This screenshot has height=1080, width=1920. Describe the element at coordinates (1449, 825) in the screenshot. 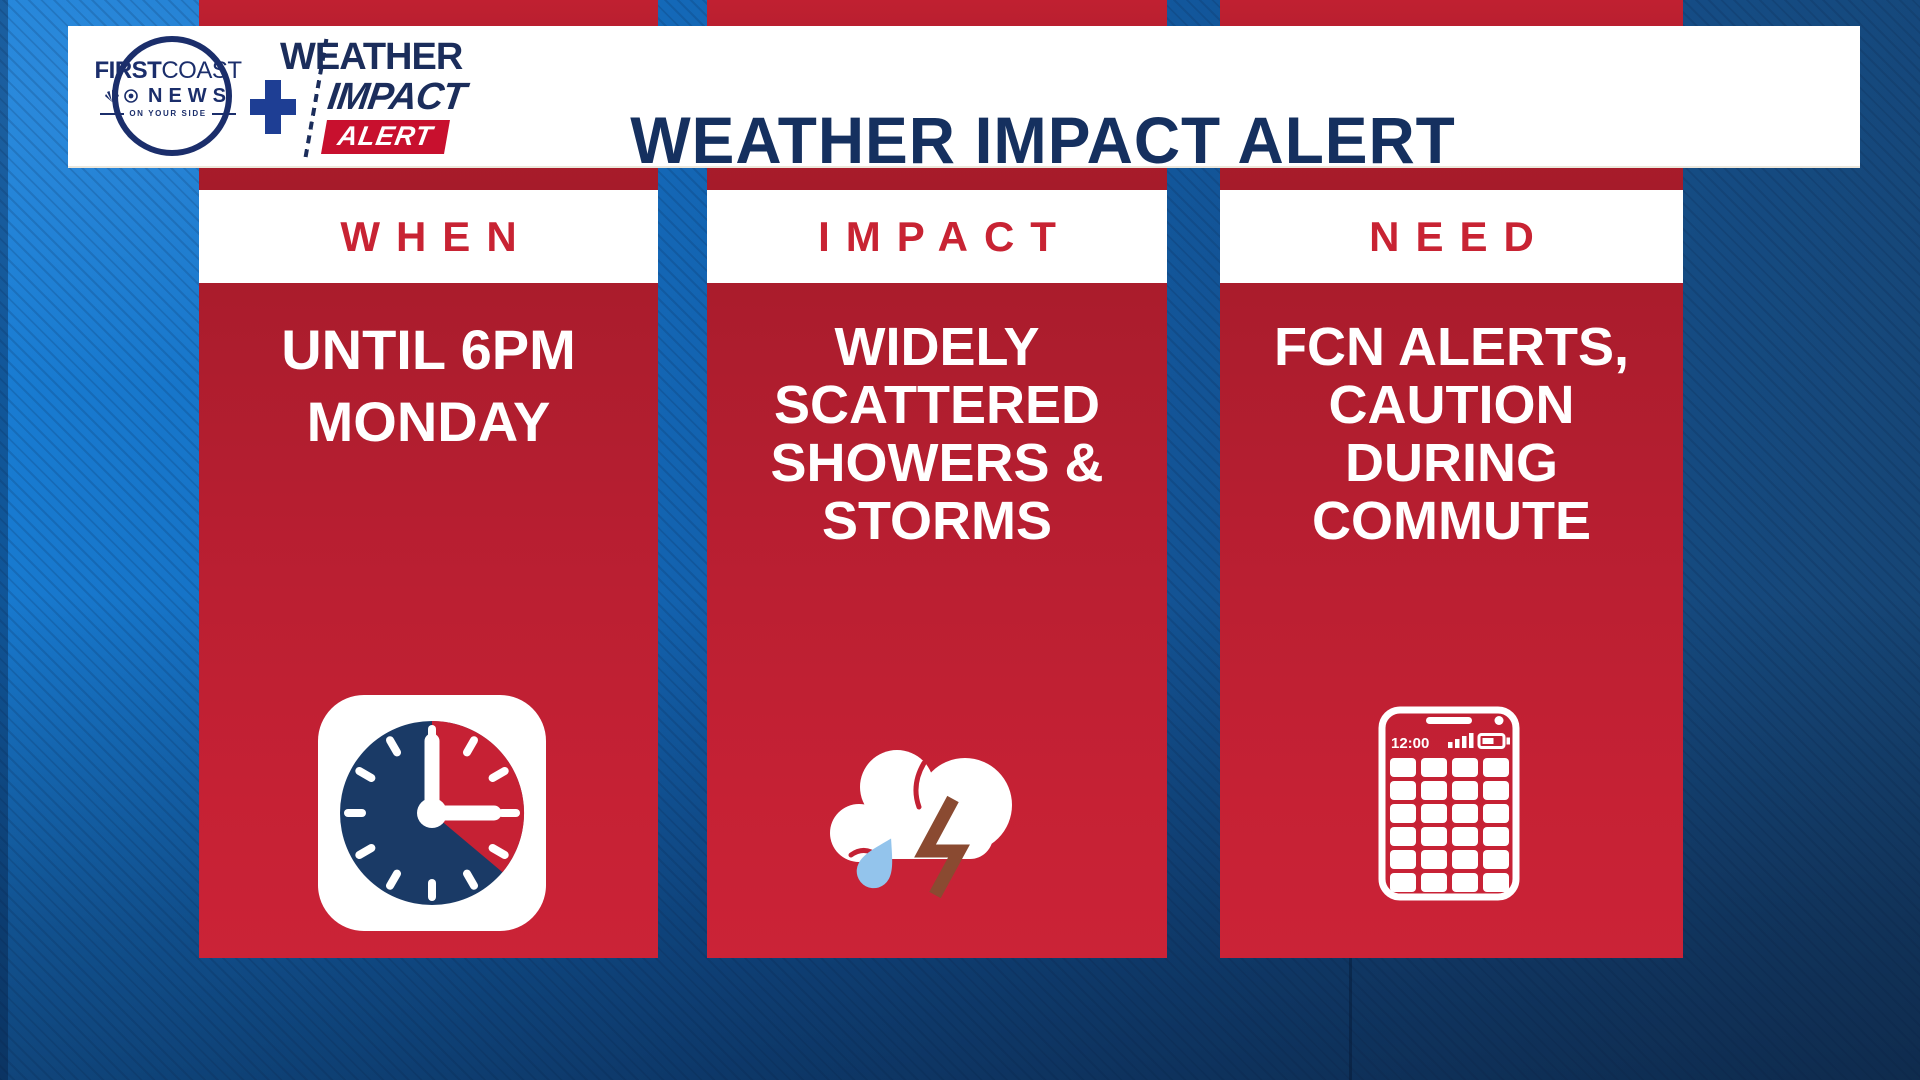

I see `app-grid` at that location.